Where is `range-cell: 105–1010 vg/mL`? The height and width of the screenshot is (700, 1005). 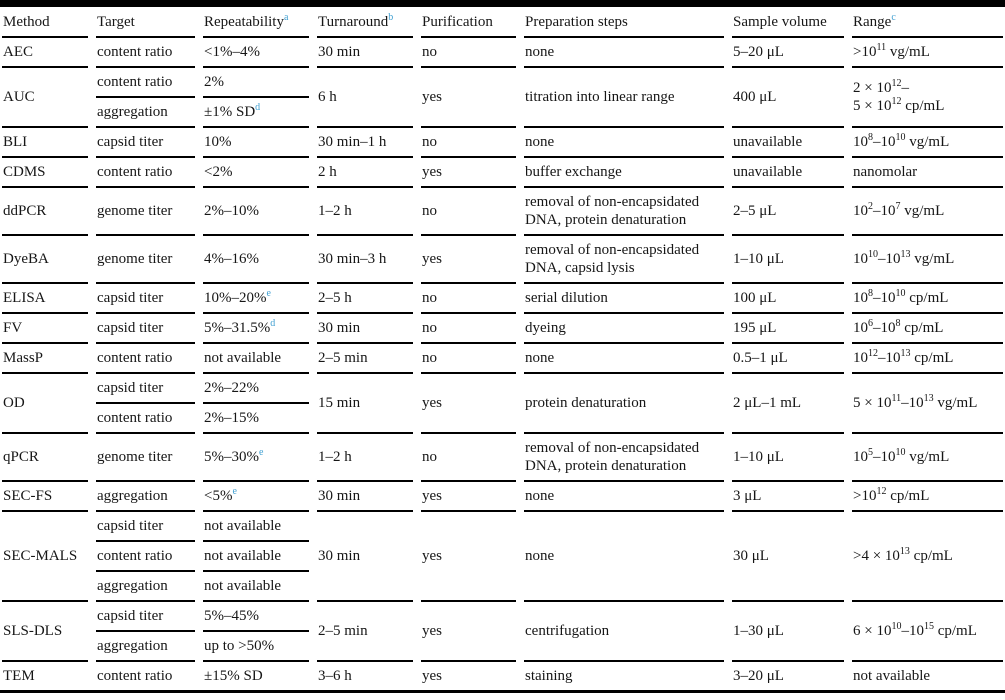
range-cell: 105–1010 vg/mL is located at coordinates (927, 458).